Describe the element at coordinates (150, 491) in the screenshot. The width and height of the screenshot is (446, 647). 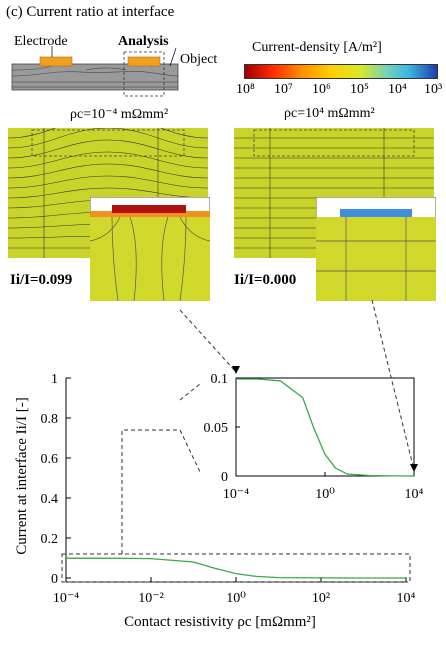
I see `inset-connector` at that location.